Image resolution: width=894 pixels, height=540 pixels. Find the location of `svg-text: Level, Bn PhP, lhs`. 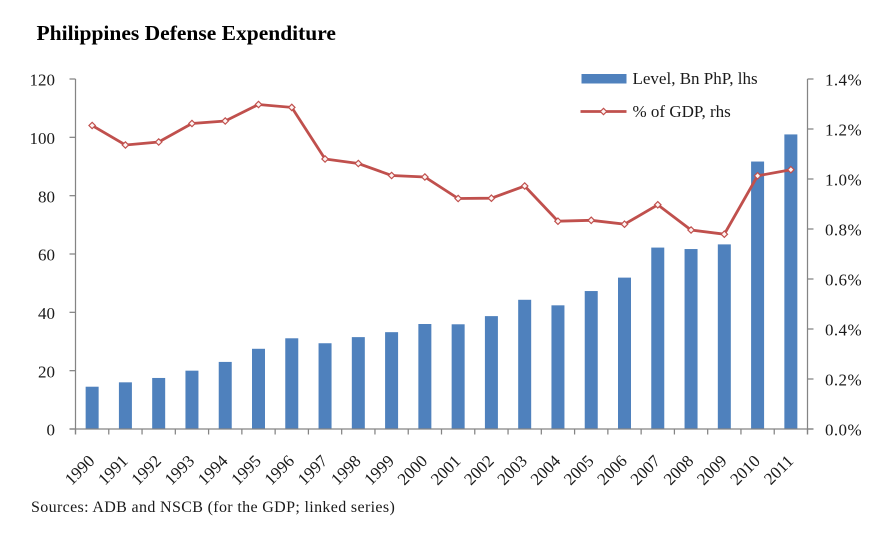

svg-text: Level, Bn PhP, lhs is located at coordinates (695, 78).